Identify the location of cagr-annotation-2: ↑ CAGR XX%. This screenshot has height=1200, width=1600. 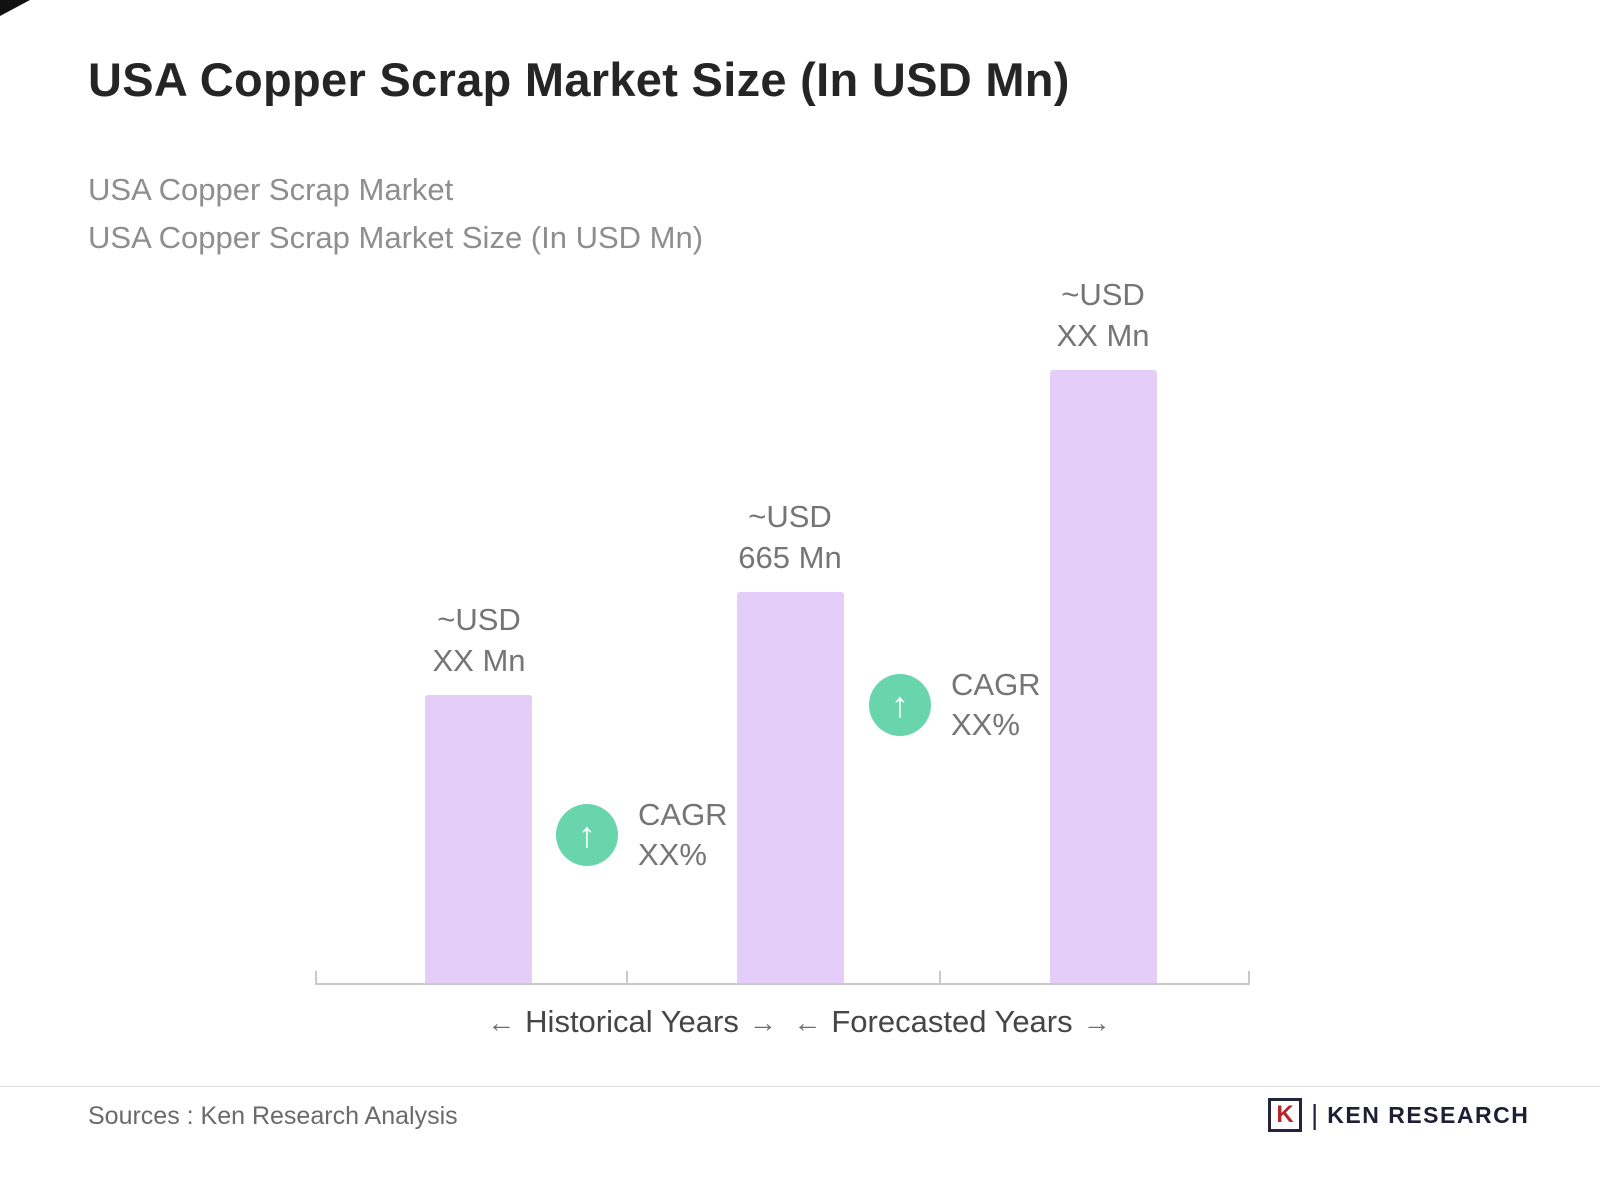
(955, 705).